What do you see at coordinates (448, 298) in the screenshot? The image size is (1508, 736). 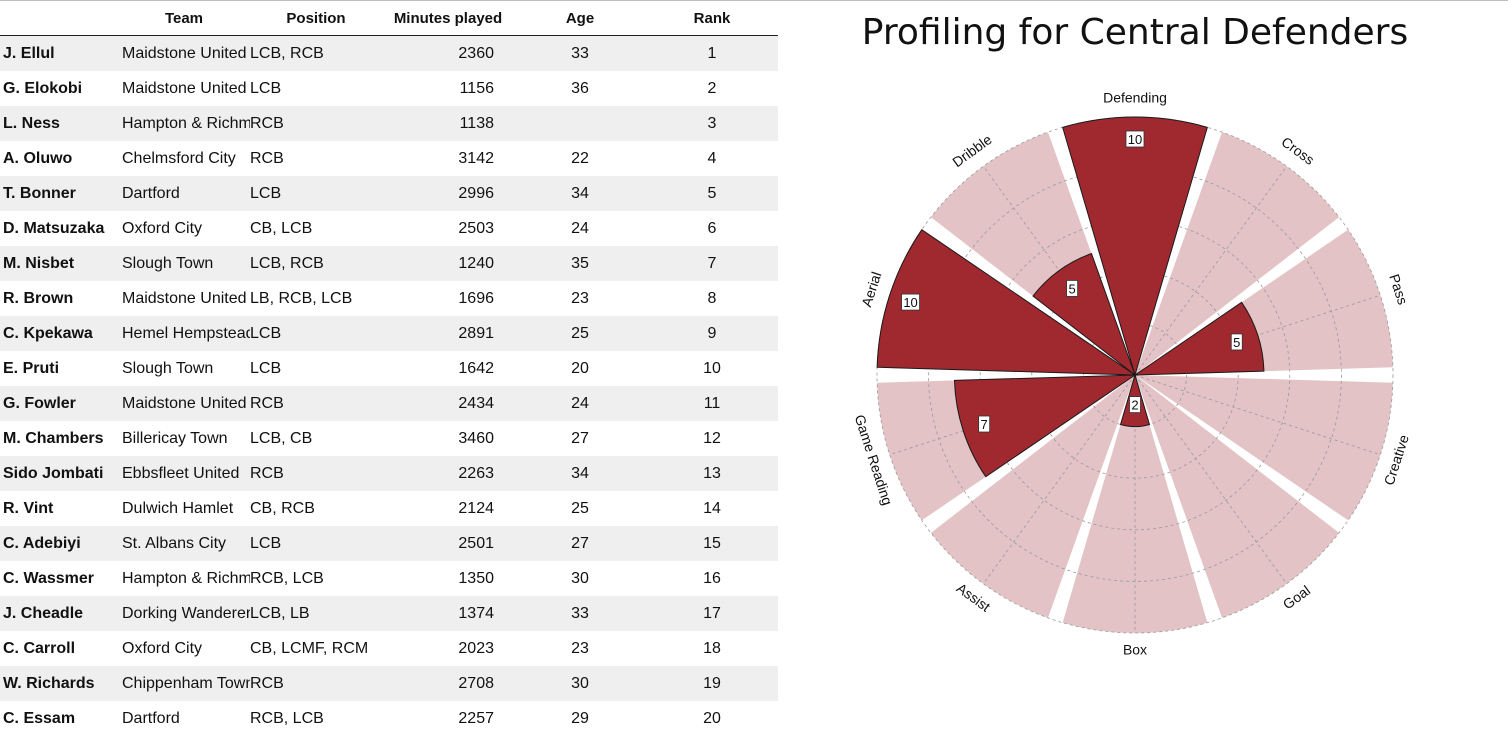 I see `cell-minutes: 1696` at bounding box center [448, 298].